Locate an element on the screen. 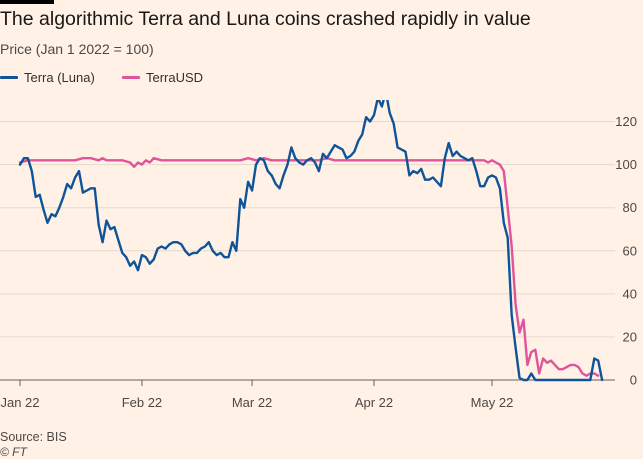  ft-top-bar is located at coordinates (27, 2).